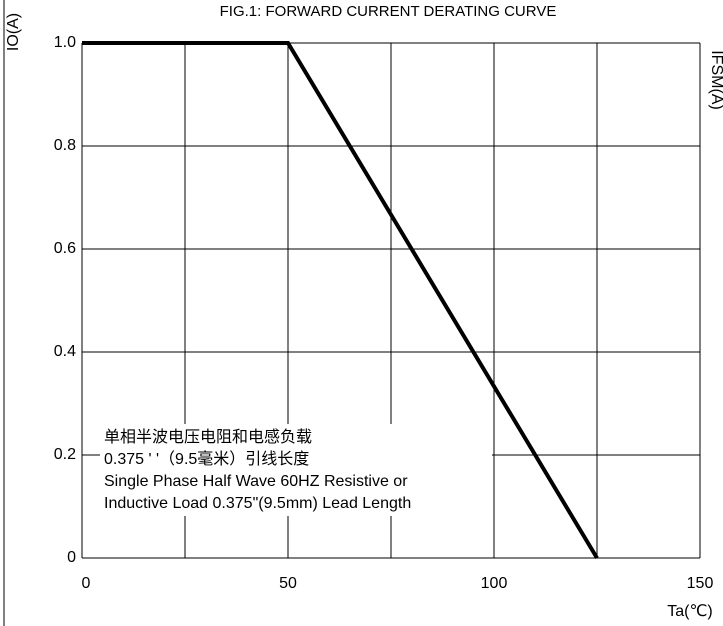  Describe the element at coordinates (388, 11) in the screenshot. I see `chart-title: FIG.1: FORWARD CURRENT DERATING CURVE` at that location.